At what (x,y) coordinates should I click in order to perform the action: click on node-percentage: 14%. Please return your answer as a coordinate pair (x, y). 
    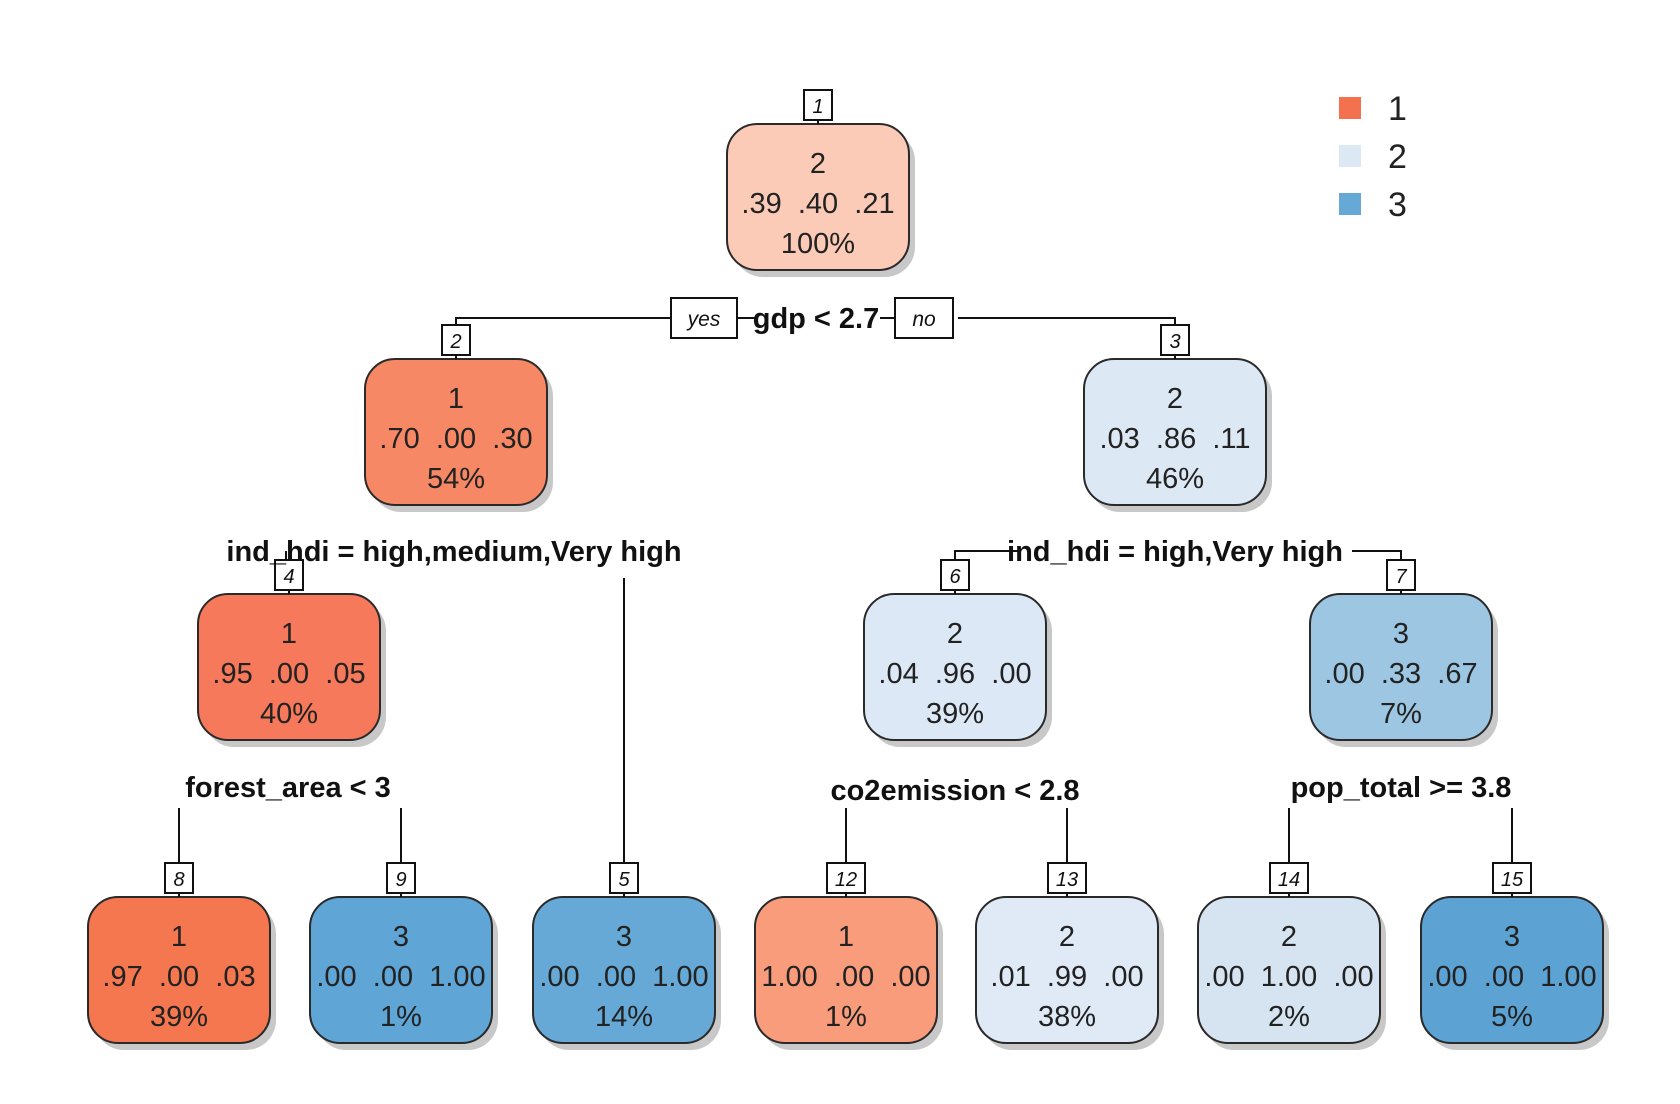
    Looking at the image, I should click on (624, 1017).